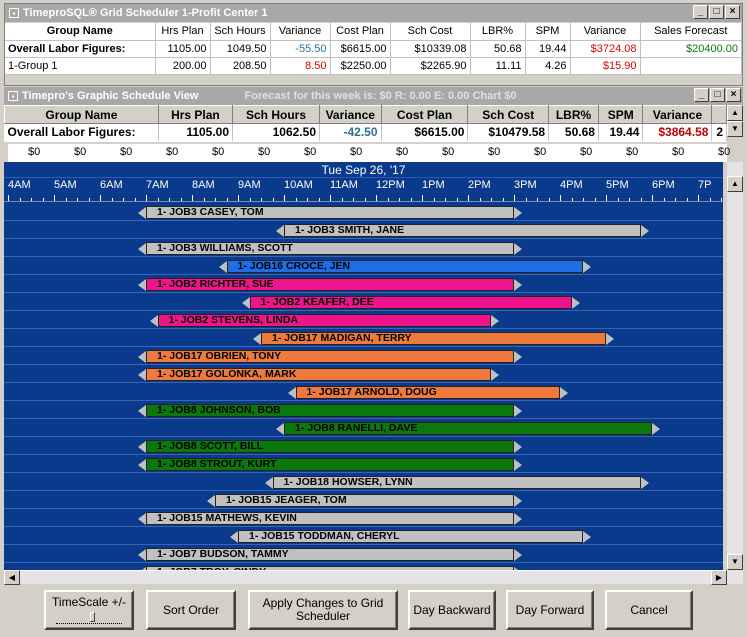  What do you see at coordinates (620, 114) in the screenshot?
I see `hdr-spm: SPM` at bounding box center [620, 114].